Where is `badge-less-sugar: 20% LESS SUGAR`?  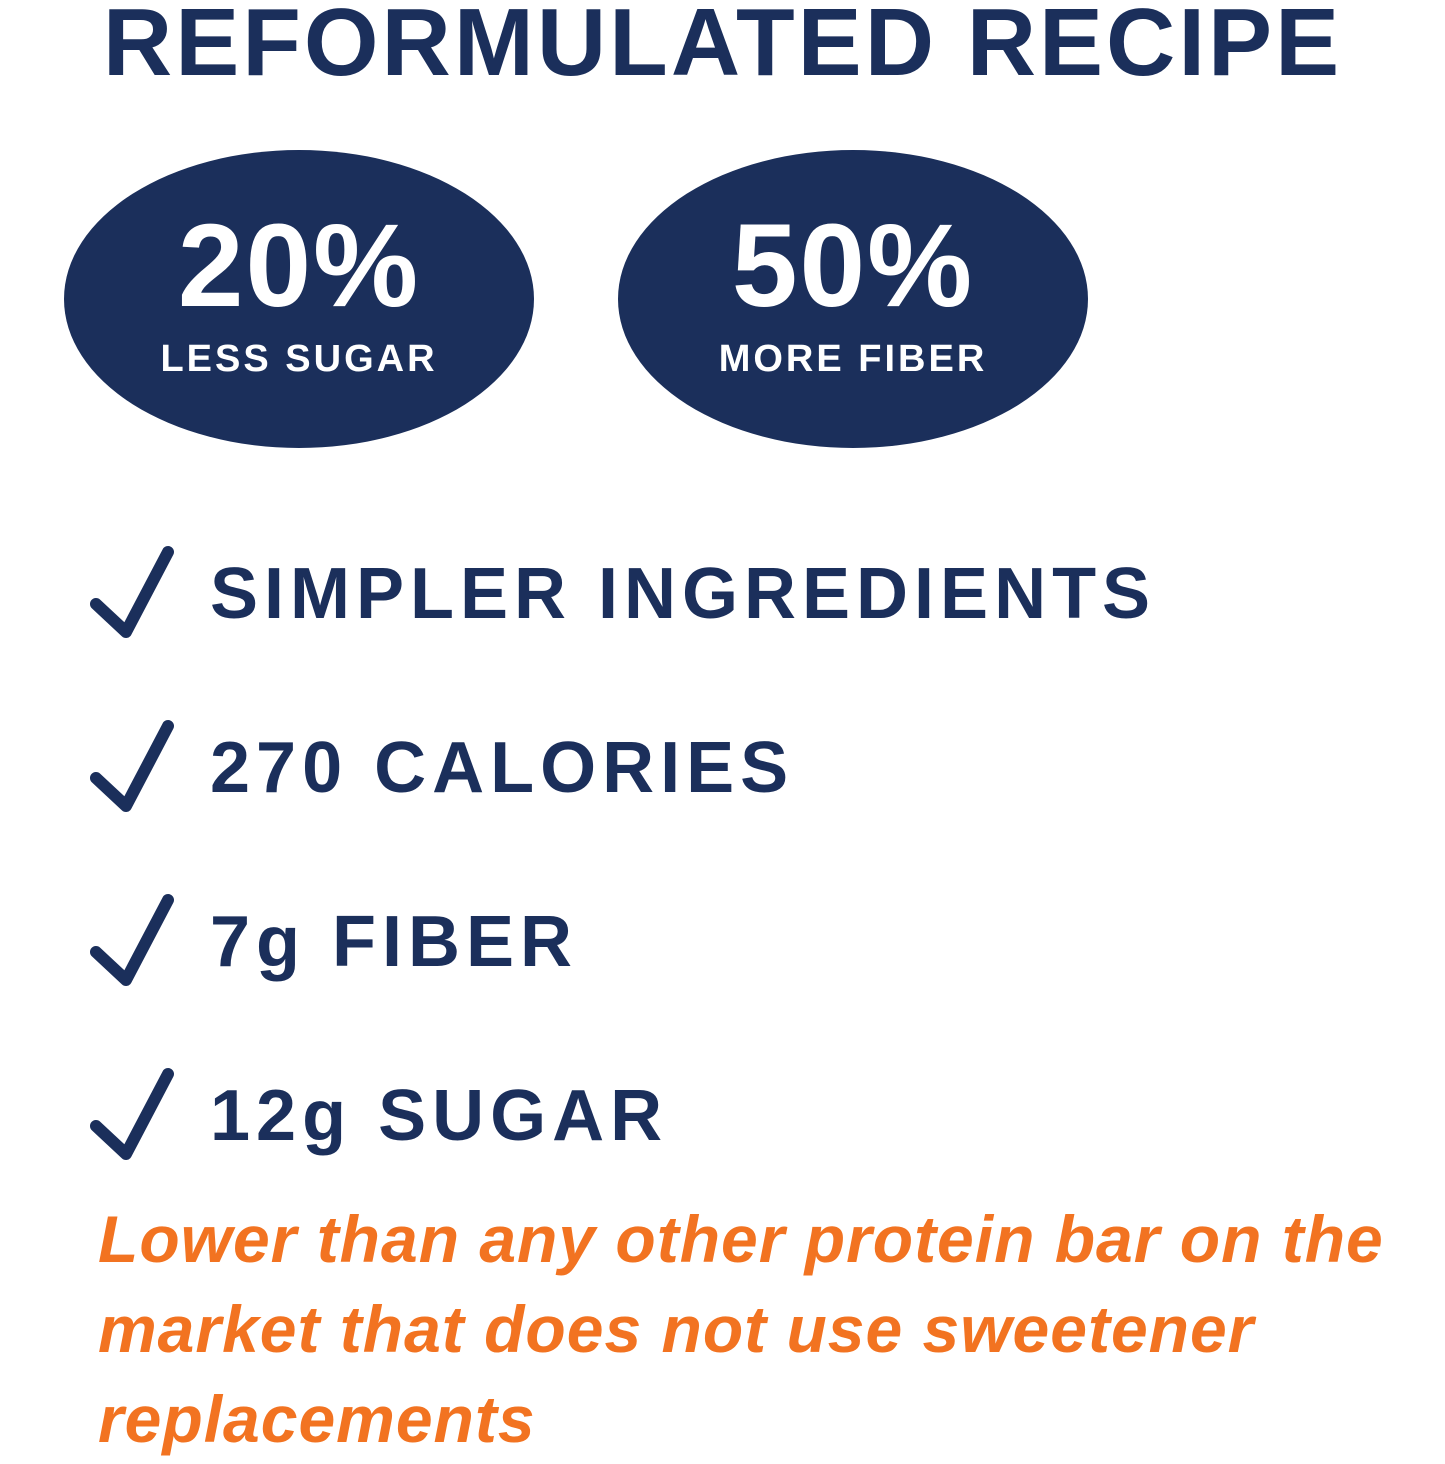 badge-less-sugar: 20% LESS SUGAR is located at coordinates (299, 299).